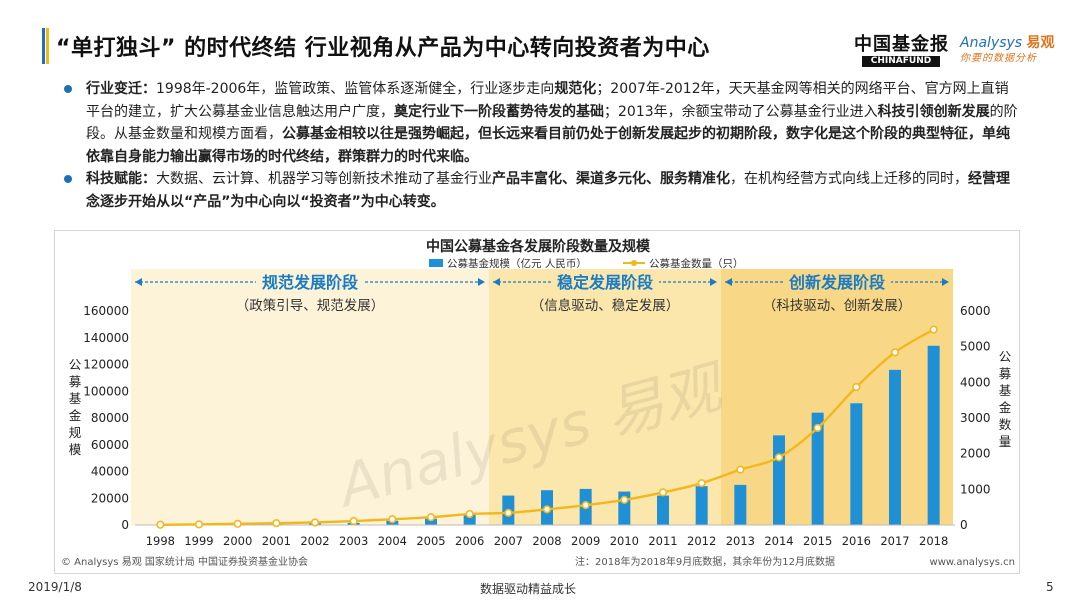 The height and width of the screenshot is (608, 1080). What do you see at coordinates (901, 44) in the screenshot?
I see `chinafund-logo-cn: 中国基金报` at bounding box center [901, 44].